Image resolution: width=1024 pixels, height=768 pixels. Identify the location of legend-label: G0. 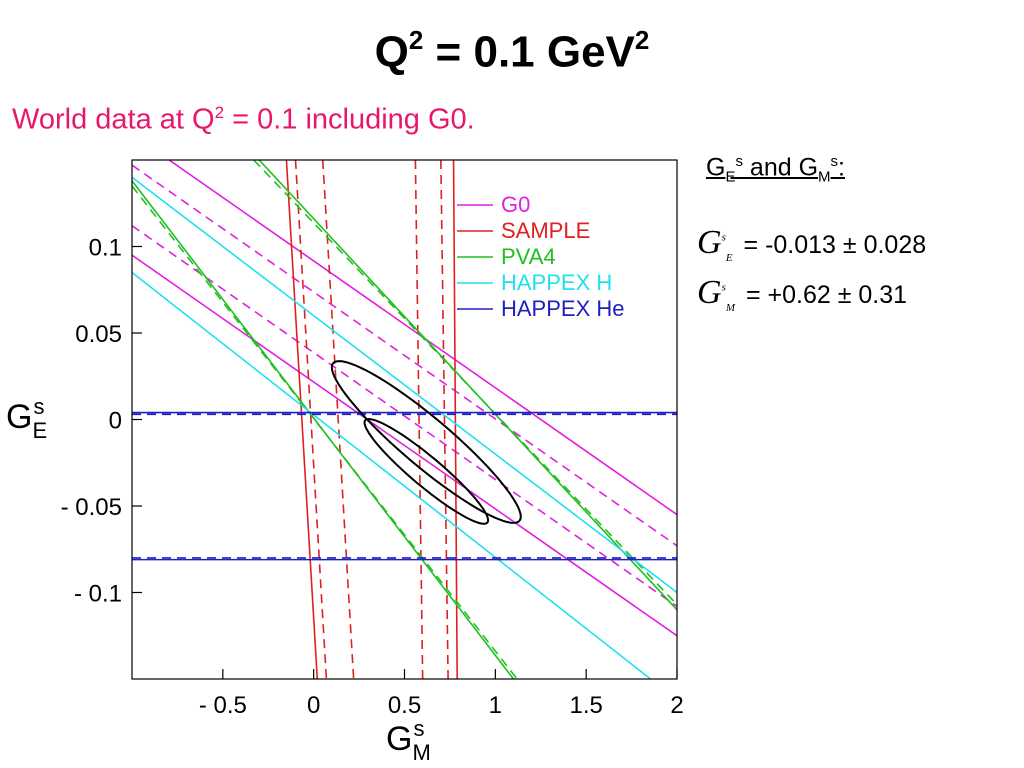
(515, 204).